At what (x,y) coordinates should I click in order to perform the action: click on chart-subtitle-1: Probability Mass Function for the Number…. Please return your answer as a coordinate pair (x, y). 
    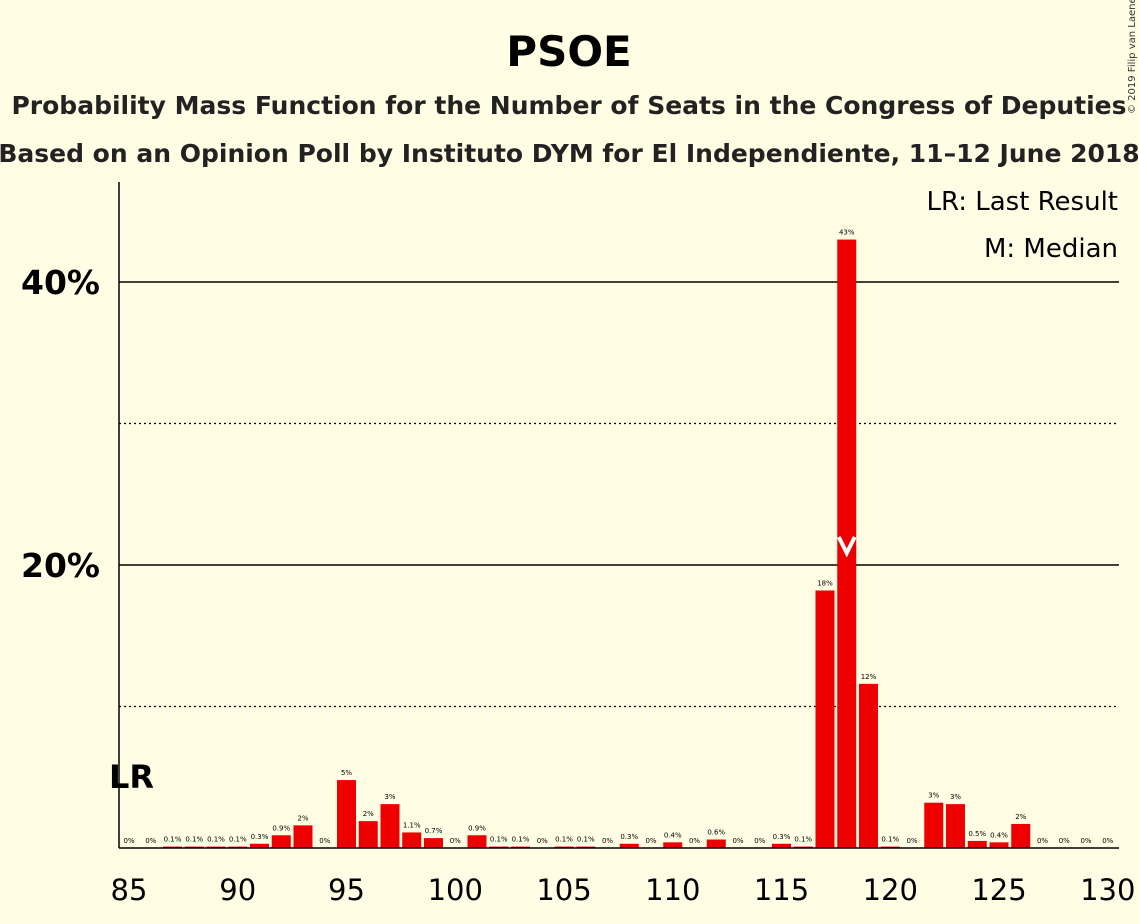
    Looking at the image, I should click on (568, 105).